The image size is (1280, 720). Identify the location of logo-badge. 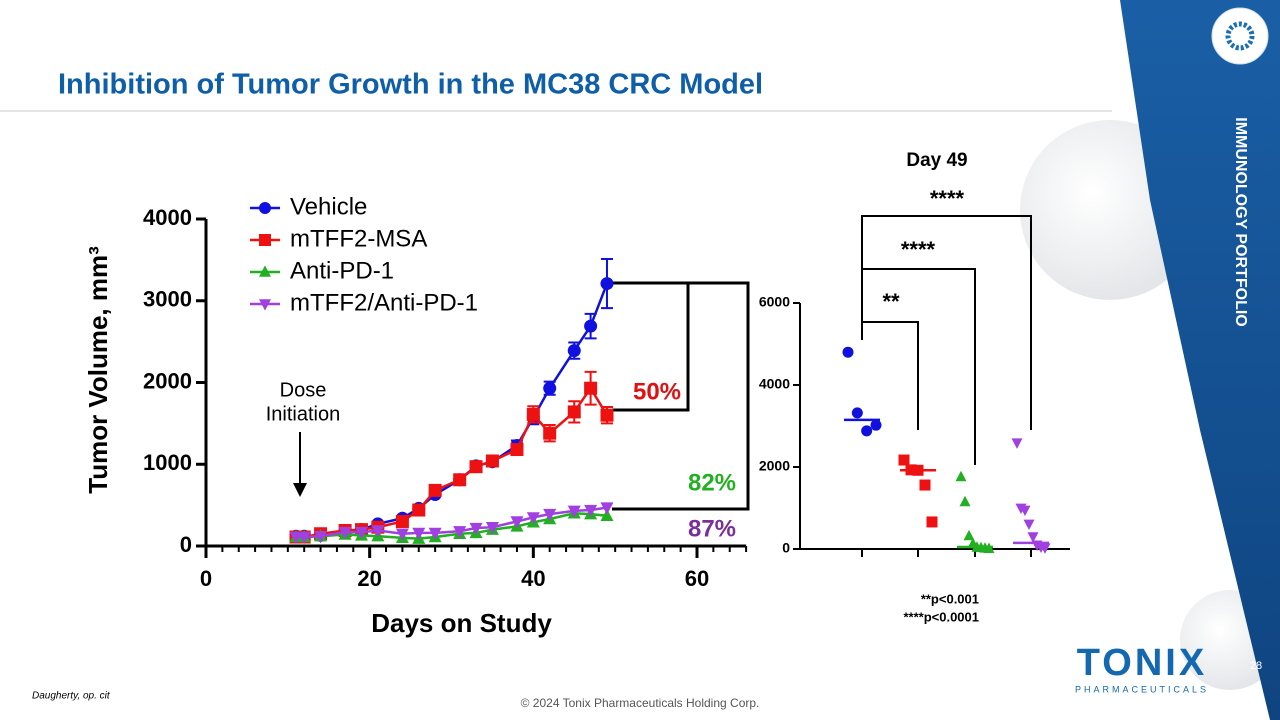
(1240, 36).